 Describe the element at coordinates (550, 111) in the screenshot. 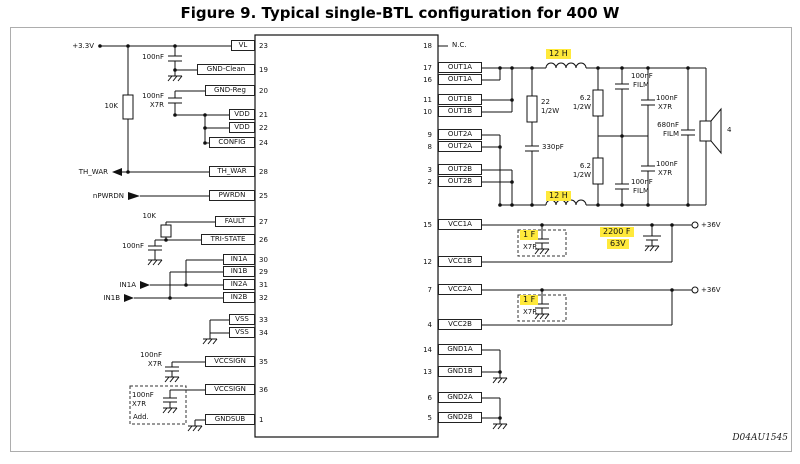

I see `label-res-snubber-pw: 1/2W` at that location.